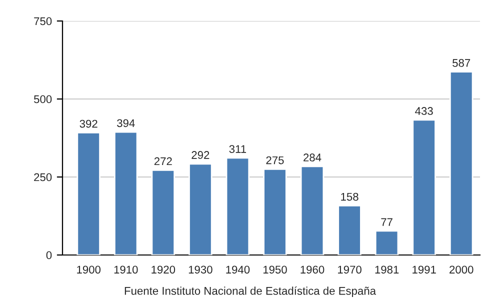 Image resolution: width=500 pixels, height=300 pixels. I want to click on x-tick-label: 1981, so click(387, 270).